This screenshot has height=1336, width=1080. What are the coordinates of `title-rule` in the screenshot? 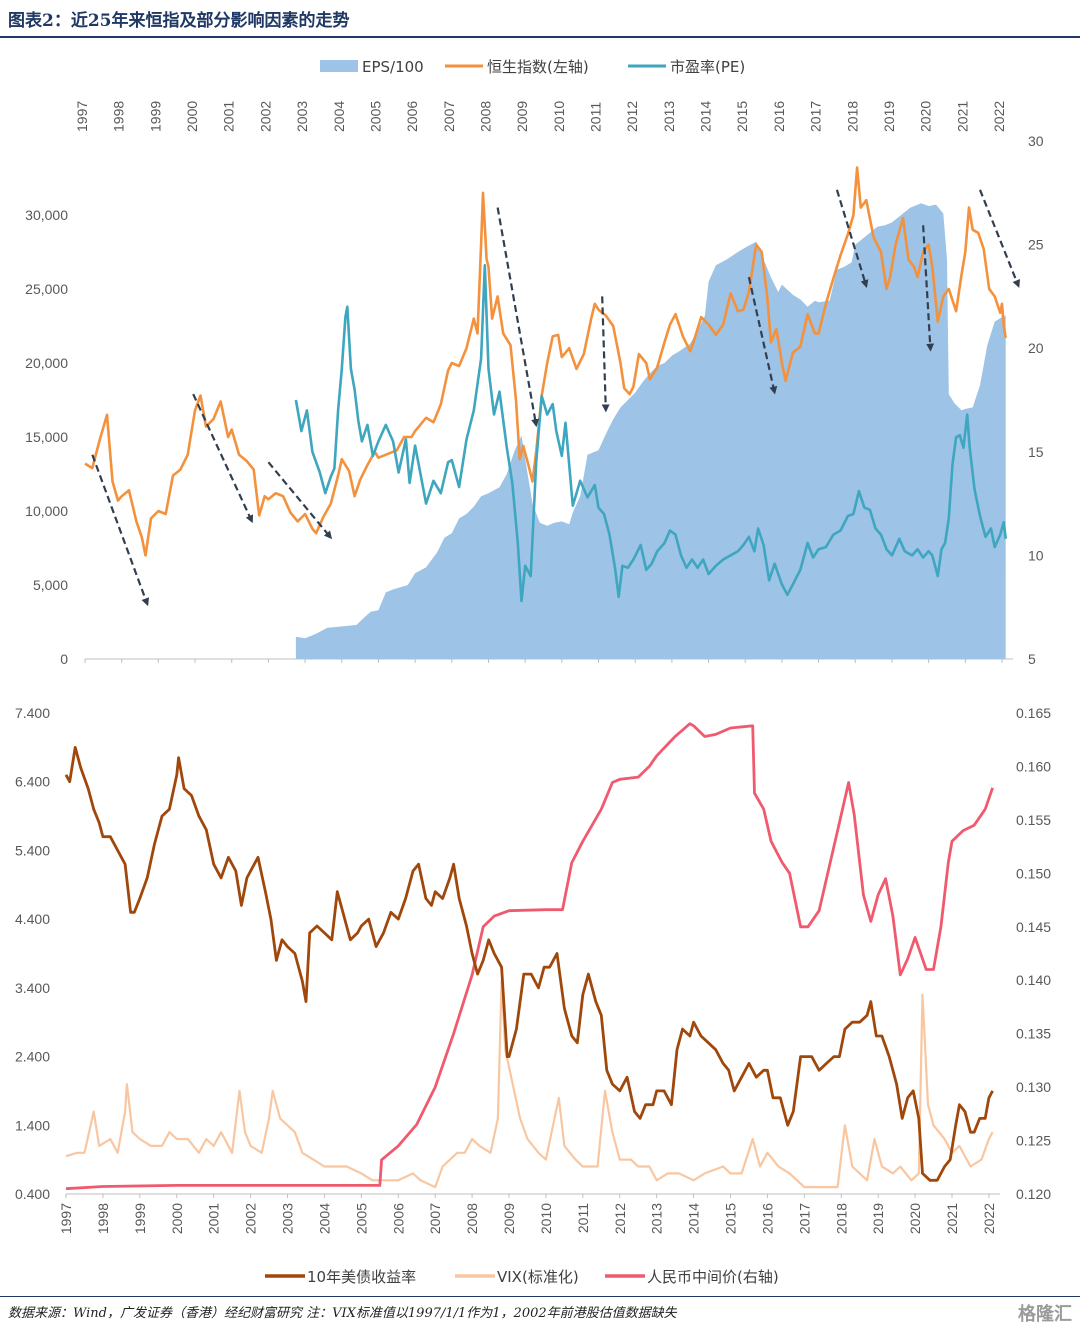 It's located at (540, 37).